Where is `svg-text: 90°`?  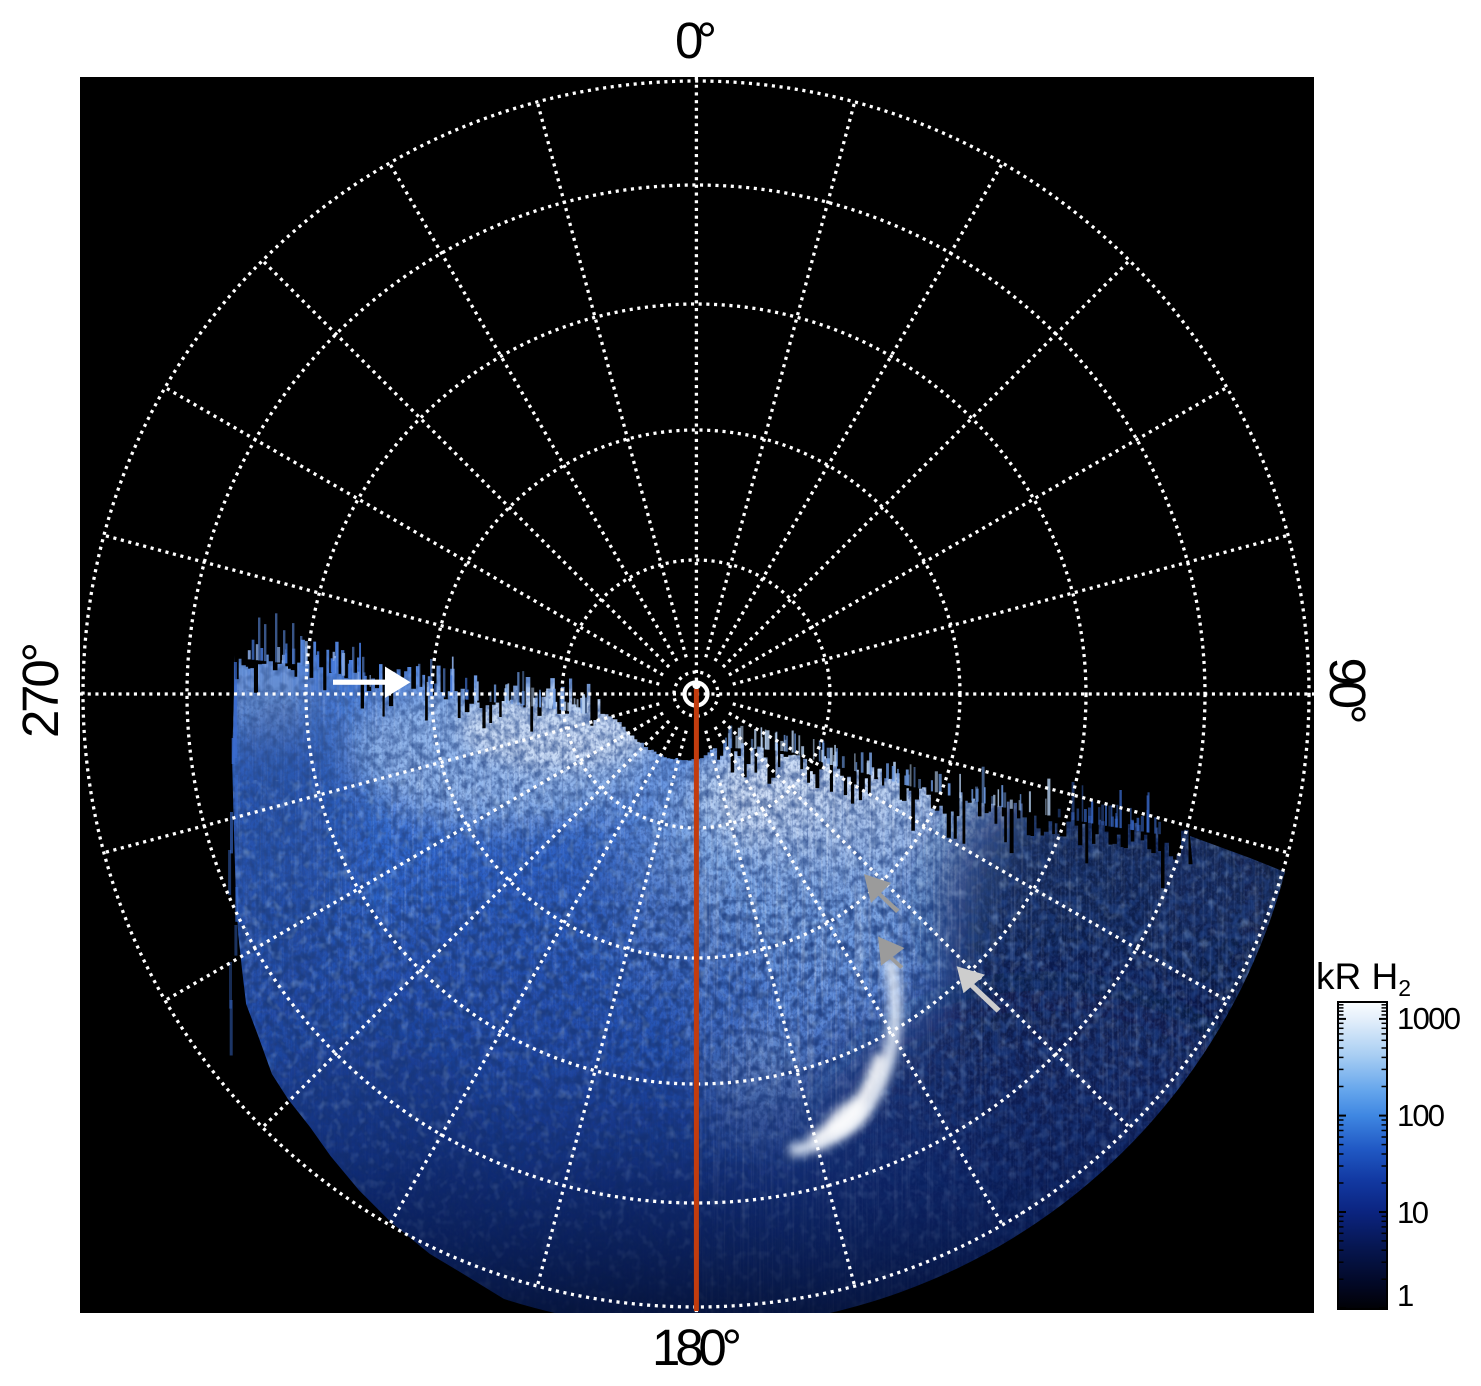 svg-text: 90° is located at coordinates (1347, 691).